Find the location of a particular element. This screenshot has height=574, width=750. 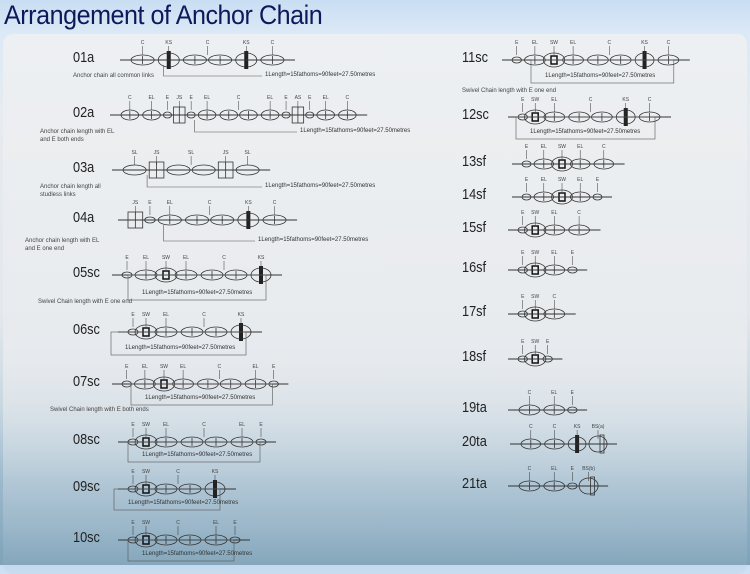

diagram-code: 02a is located at coordinates (84, 112).